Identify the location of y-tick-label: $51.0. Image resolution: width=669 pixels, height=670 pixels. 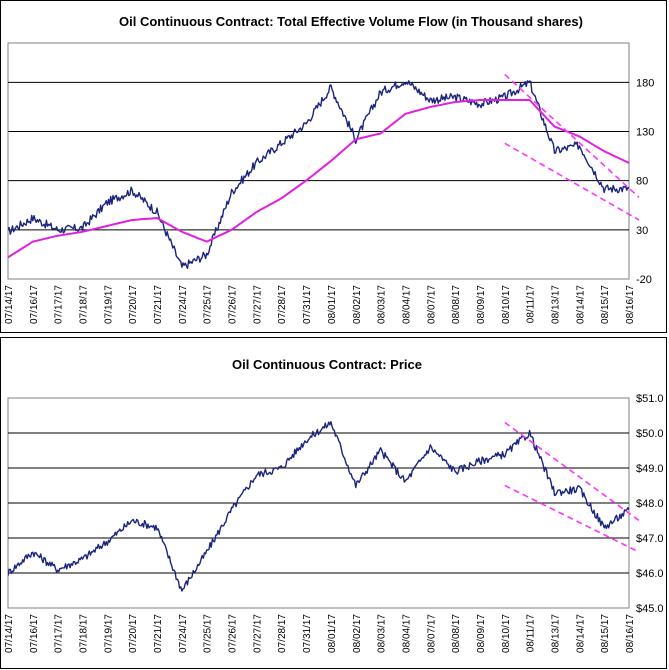
(650, 399).